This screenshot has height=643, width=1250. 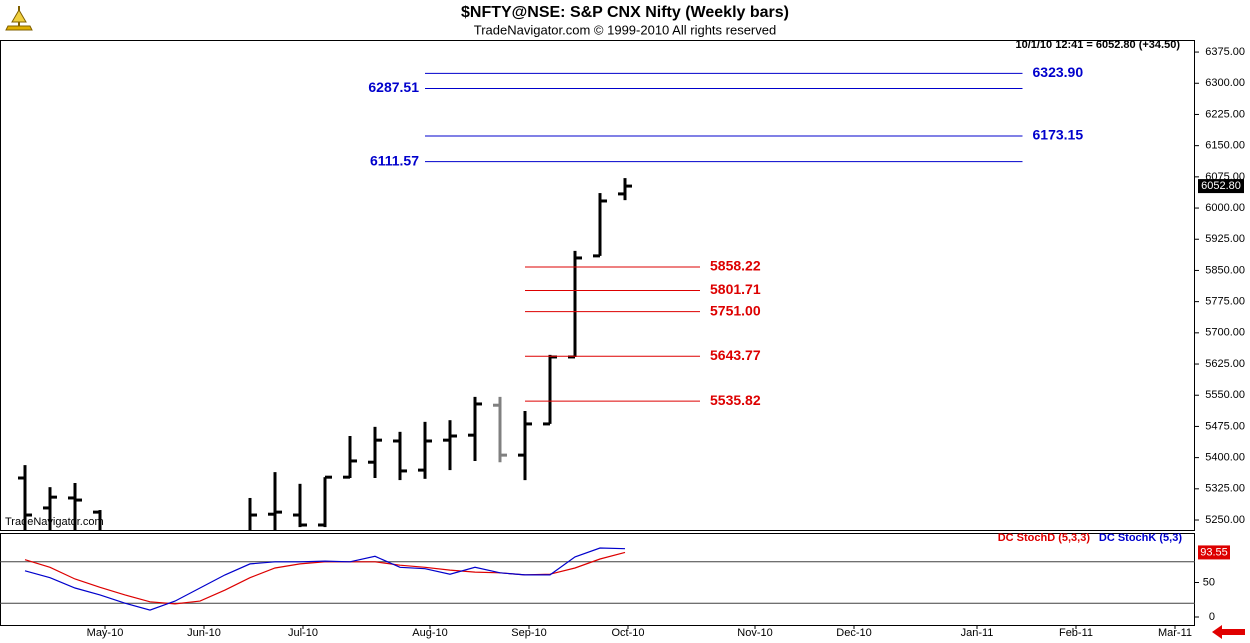 I want to click on y-tick-label: 6300.00, so click(x=1225, y=83).